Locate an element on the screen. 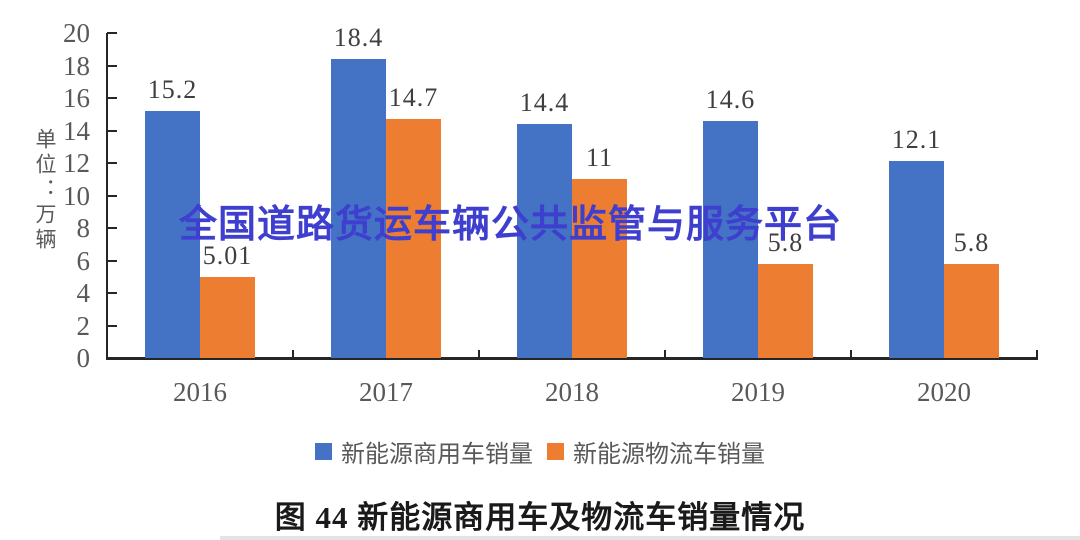 The image size is (1080, 540). y-tick-label: 16 is located at coordinates (76, 98).